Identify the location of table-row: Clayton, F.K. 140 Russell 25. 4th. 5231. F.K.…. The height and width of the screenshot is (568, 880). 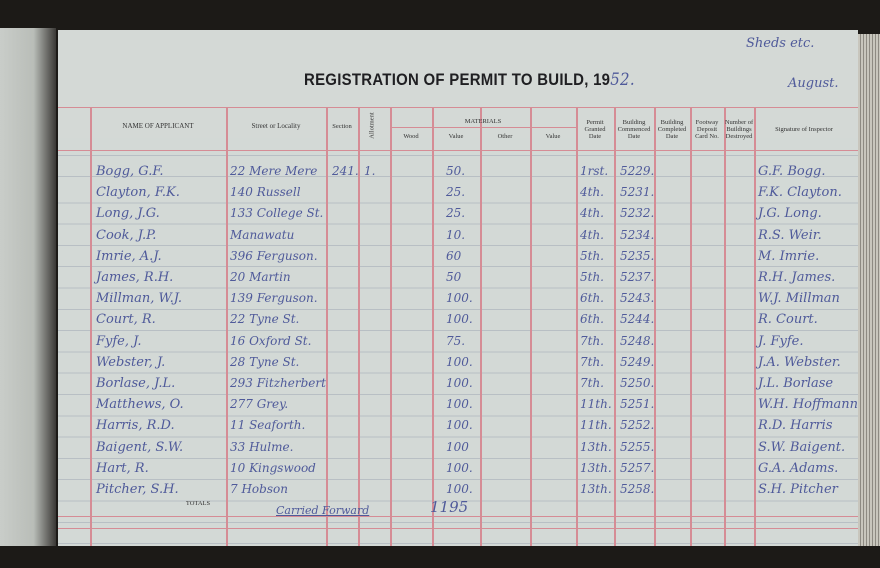
(458, 193).